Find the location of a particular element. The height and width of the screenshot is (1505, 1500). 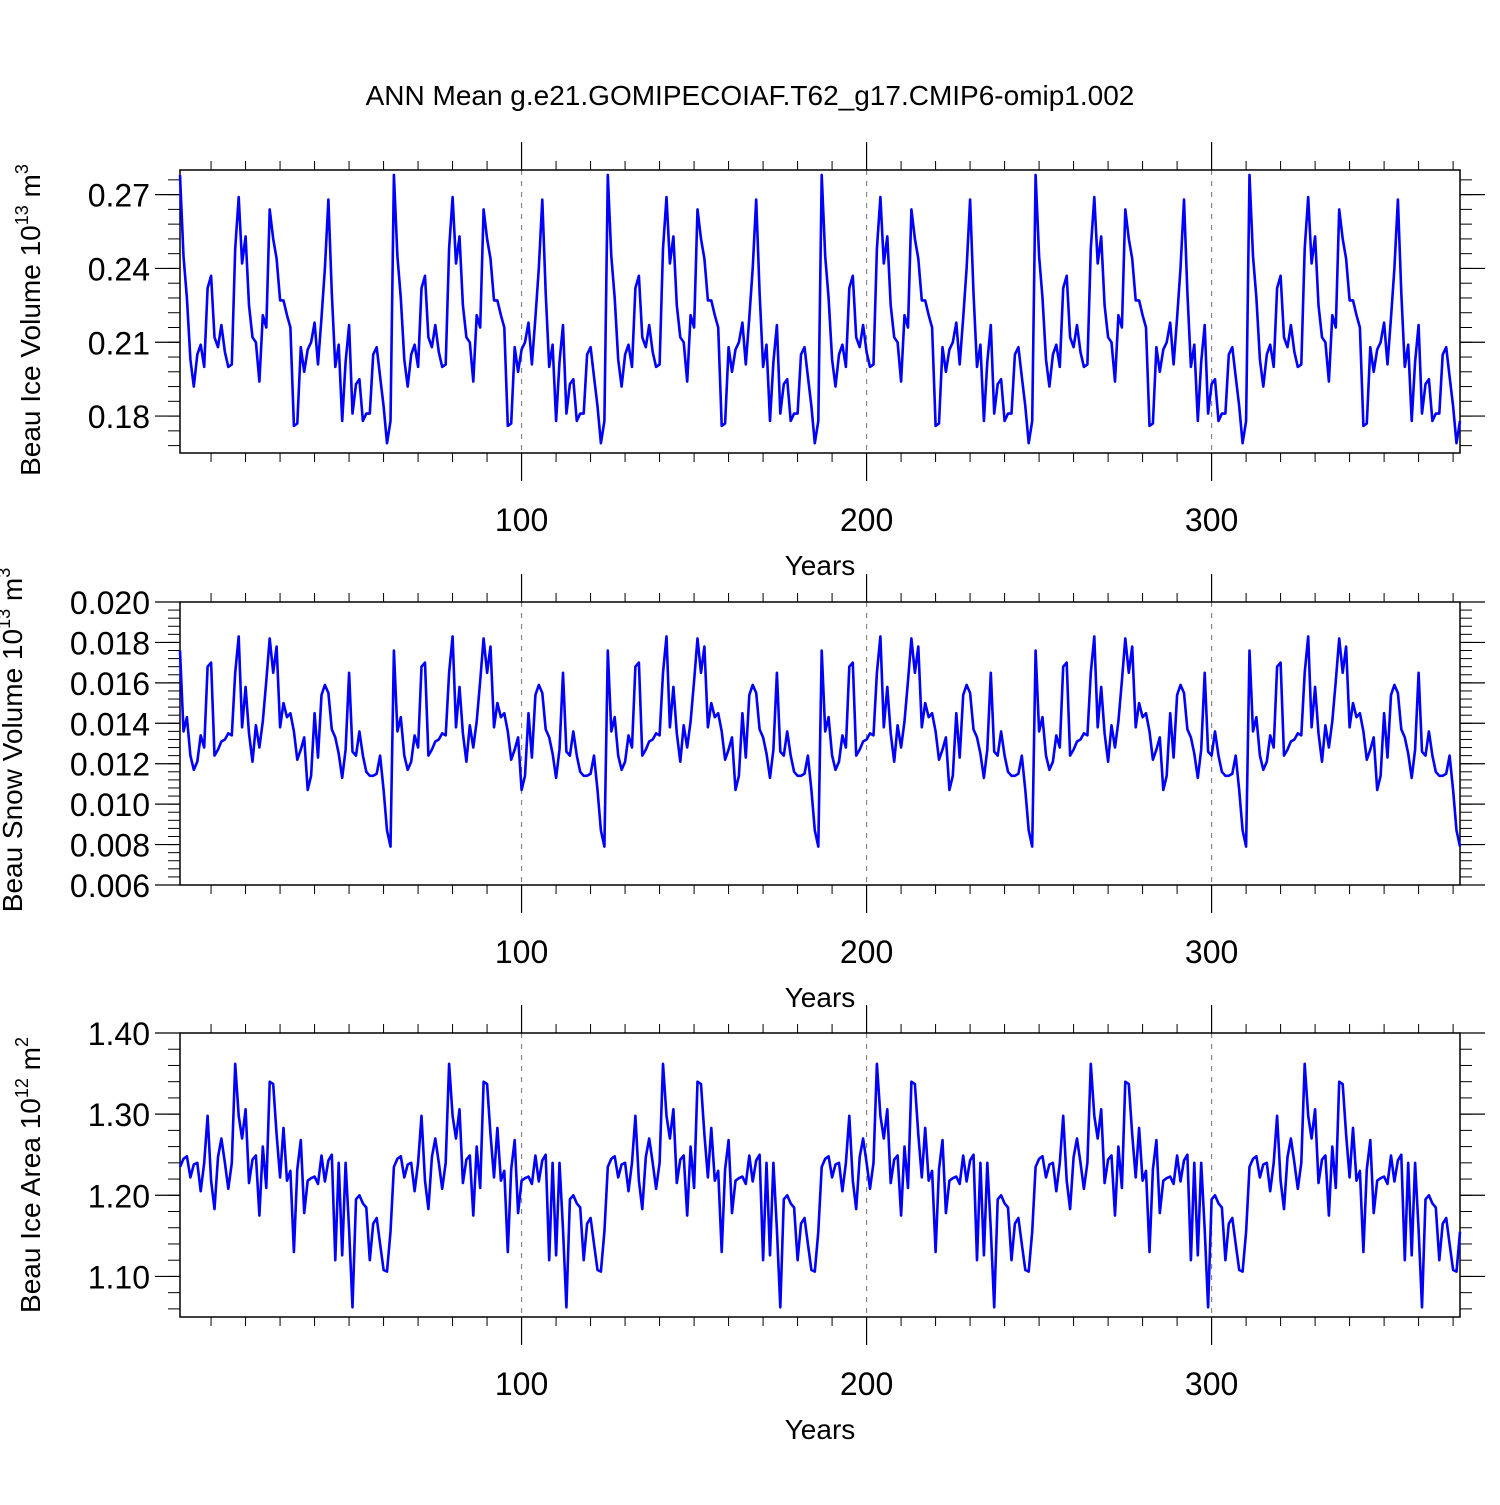

y-tick-label: 0.016 is located at coordinates (110, 684).